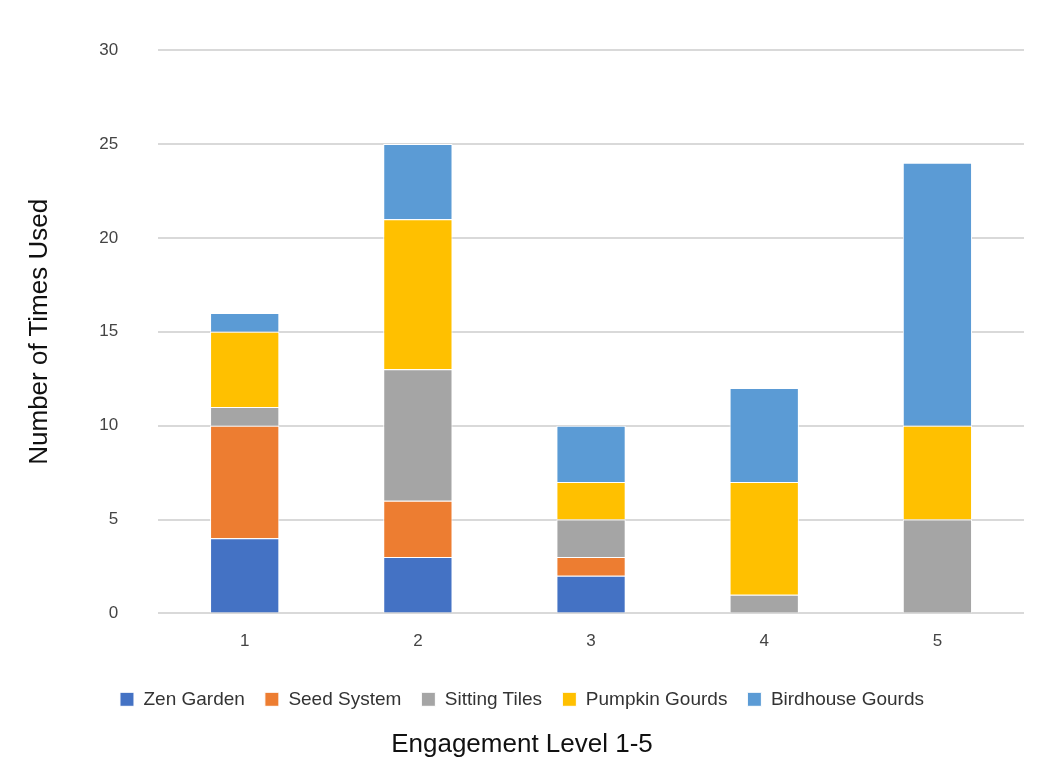 This screenshot has height=776, width=1044. Describe the element at coordinates (109, 143) in the screenshot. I see `y-tick-label: 25` at that location.